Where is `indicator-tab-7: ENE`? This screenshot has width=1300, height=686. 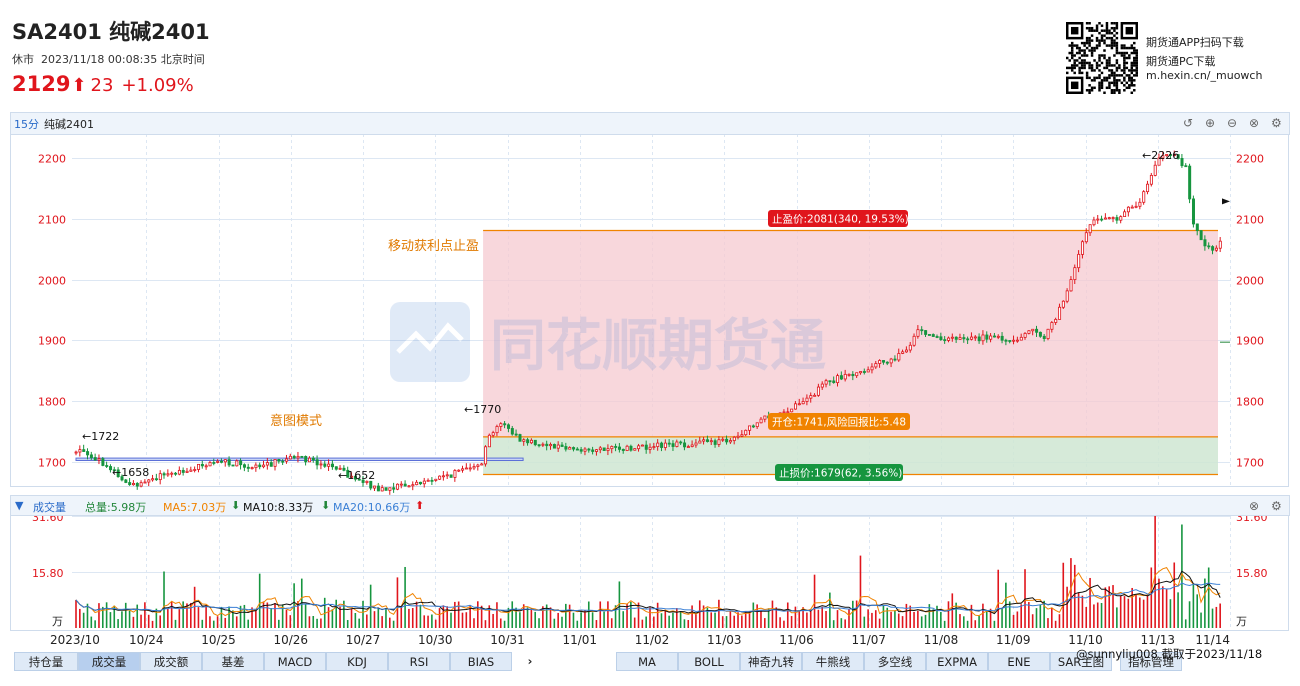
indicator-tab-7: ENE is located at coordinates (1019, 661).